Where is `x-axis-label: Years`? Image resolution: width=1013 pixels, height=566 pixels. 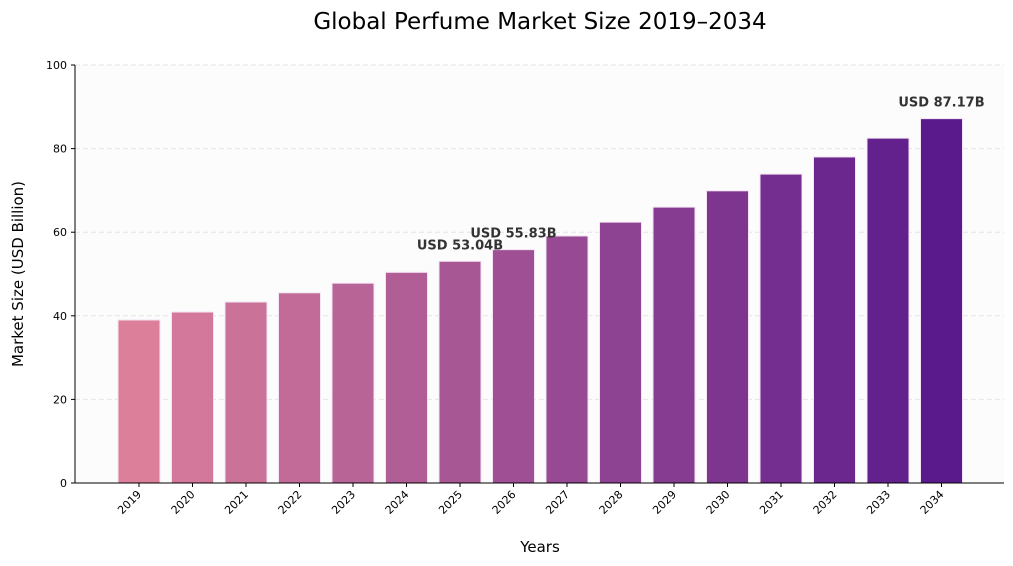
x-axis-label: Years is located at coordinates (539, 547).